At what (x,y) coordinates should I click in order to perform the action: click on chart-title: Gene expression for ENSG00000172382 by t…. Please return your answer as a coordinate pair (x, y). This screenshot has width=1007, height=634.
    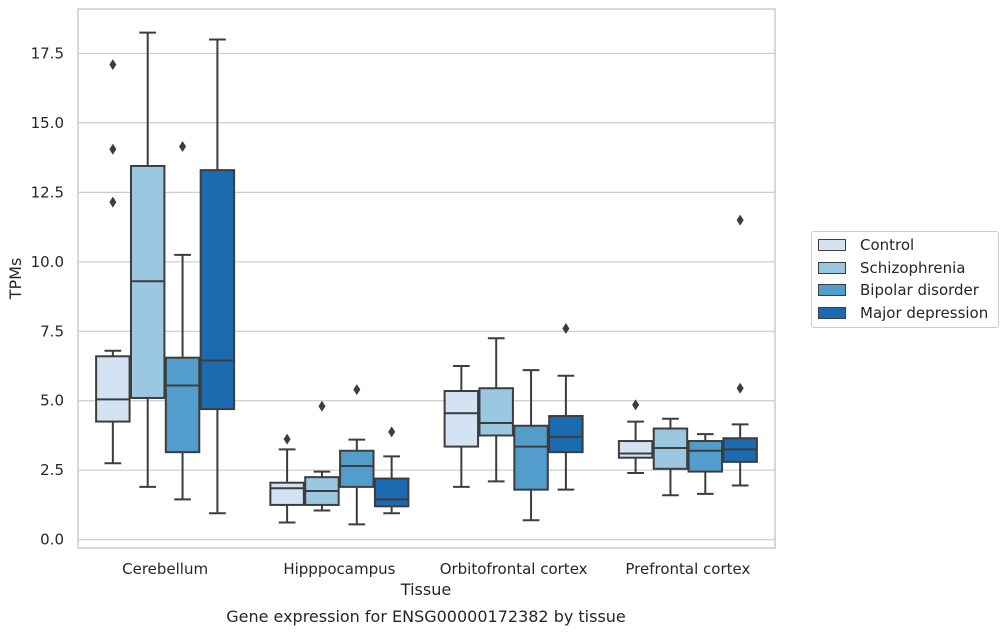
    Looking at the image, I should click on (426, 616).